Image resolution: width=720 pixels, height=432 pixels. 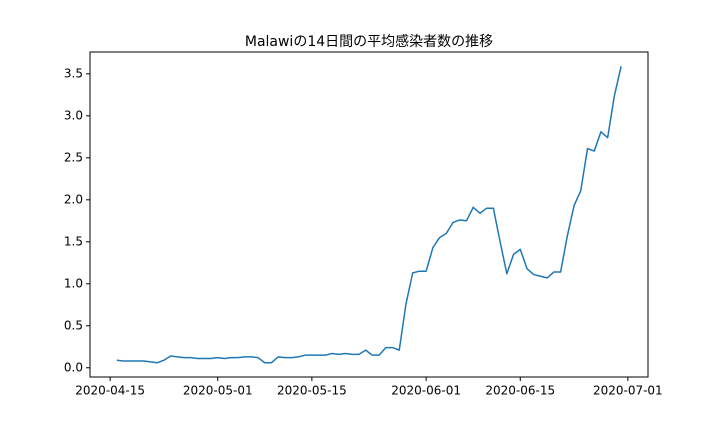 I want to click on x-tick-label: 2020-05-15, so click(x=312, y=391).